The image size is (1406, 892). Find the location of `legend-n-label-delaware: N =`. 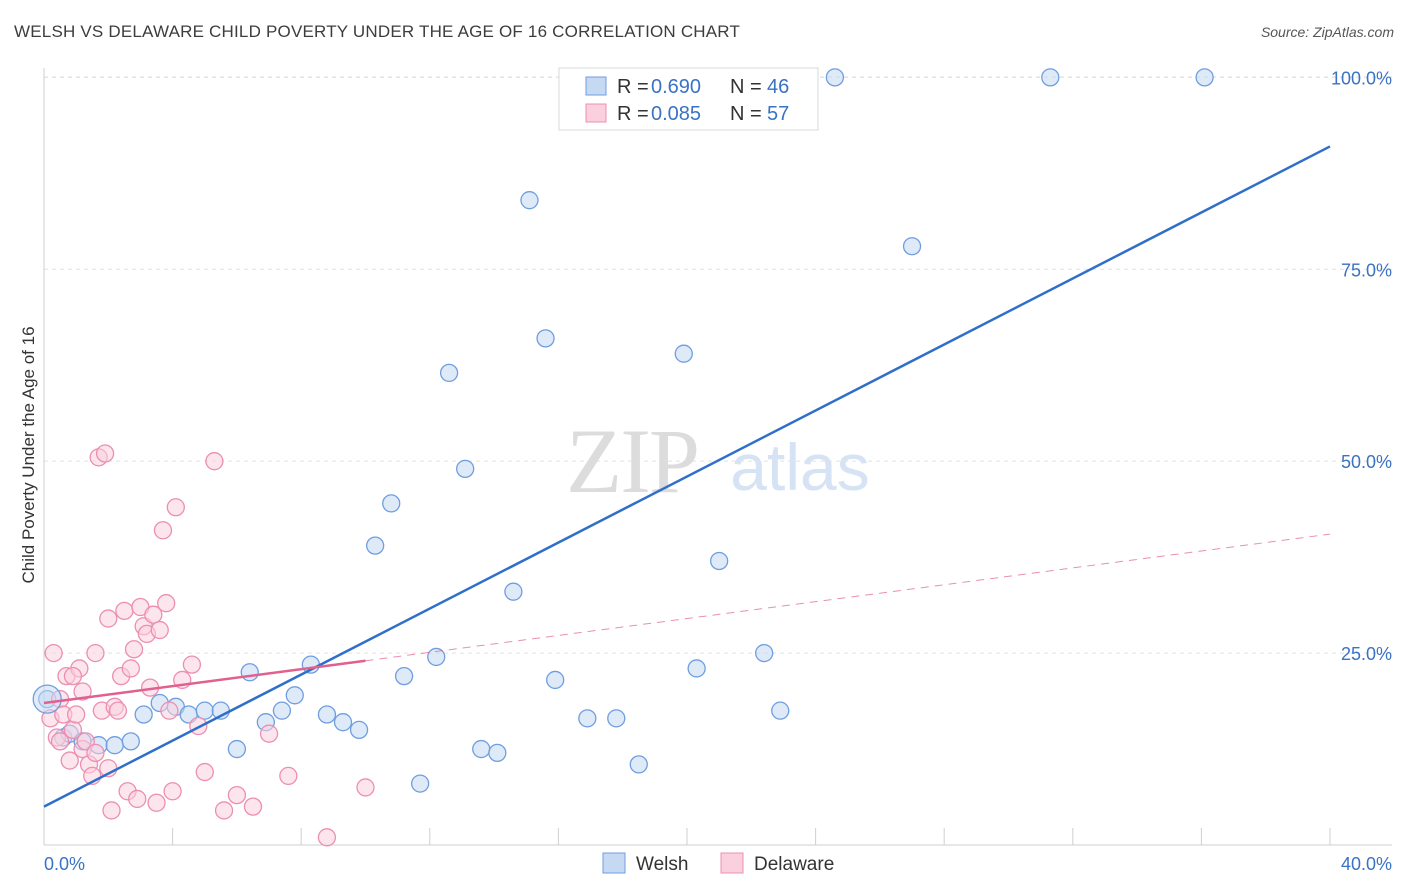

legend-n-label-delaware: N = is located at coordinates (746, 114).